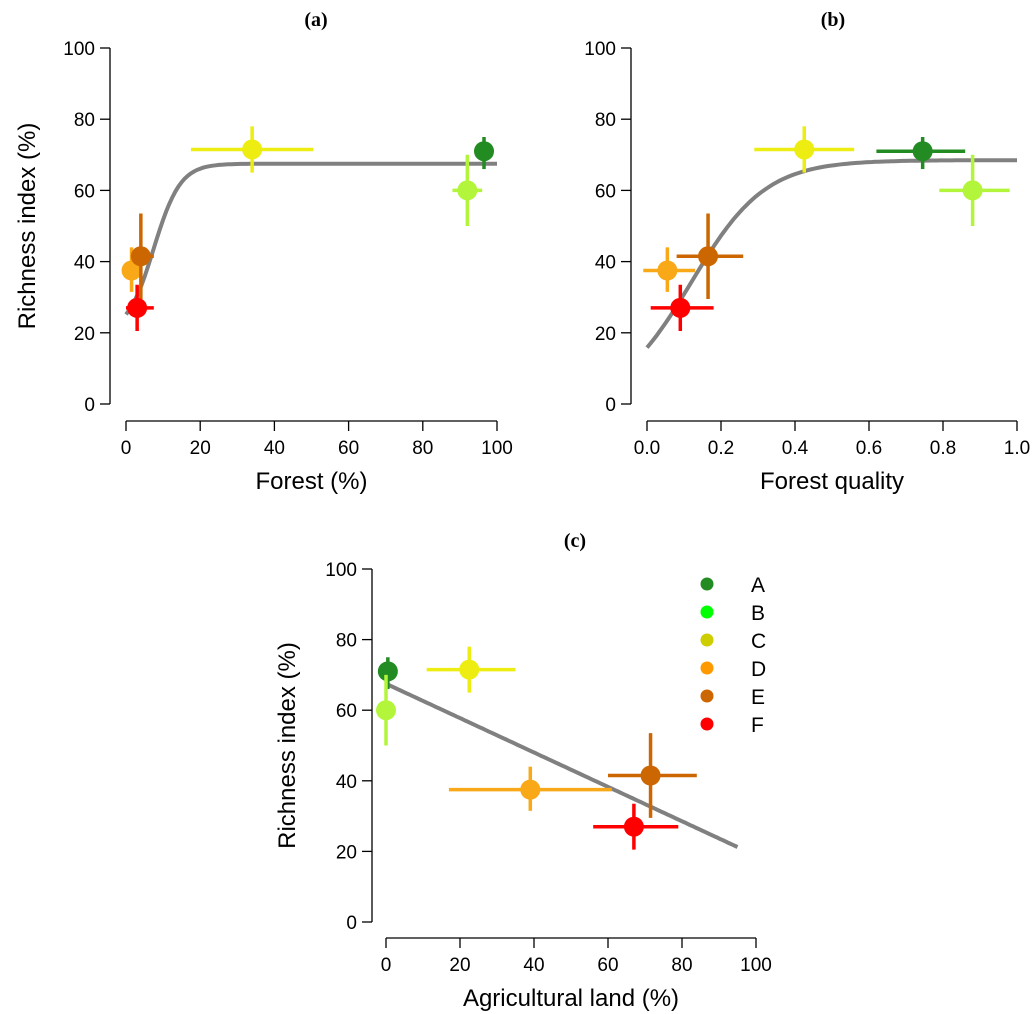 The width and height of the screenshot is (1036, 1014). What do you see at coordinates (707, 640) in the screenshot?
I see `legend-marker-C` at bounding box center [707, 640].